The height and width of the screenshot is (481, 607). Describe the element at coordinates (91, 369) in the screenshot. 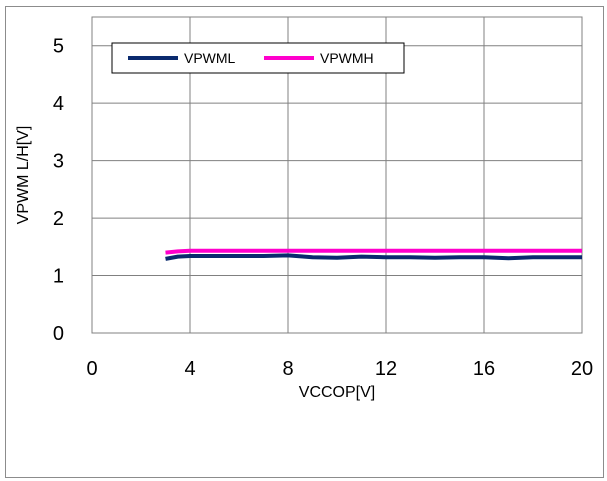

I see `x-tick-label: 0` at that location.